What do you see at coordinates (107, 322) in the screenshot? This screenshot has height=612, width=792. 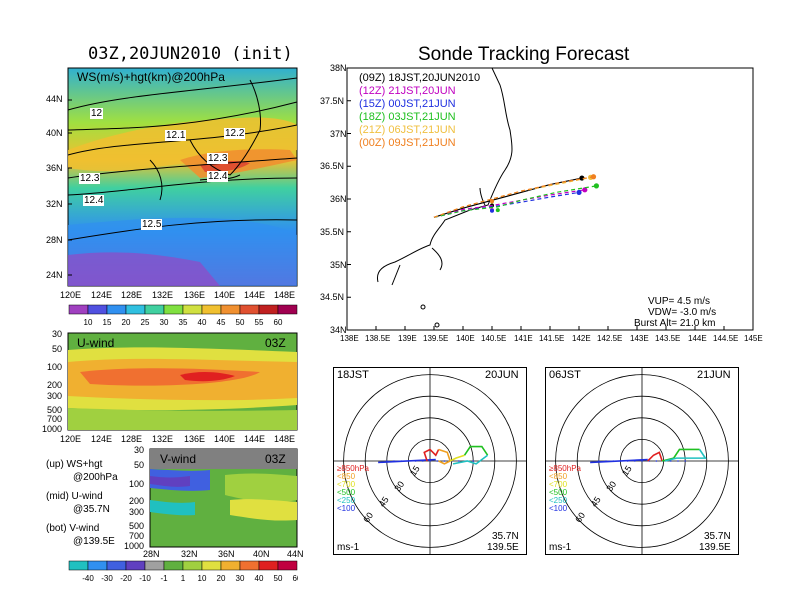 I see `colorbar-label: 15` at bounding box center [107, 322].